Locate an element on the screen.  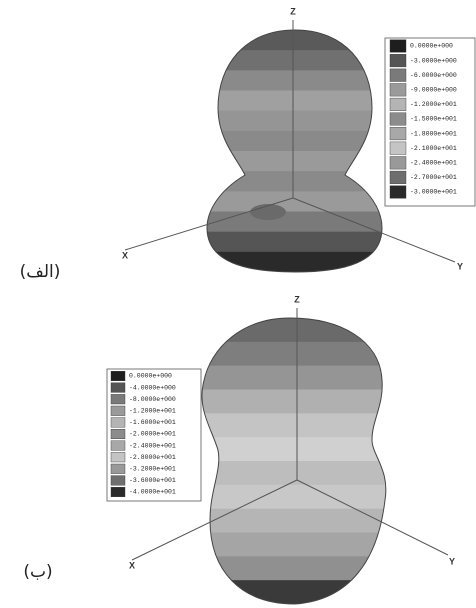
legend-label: -2.8000e+001 is located at coordinates (152, 457).